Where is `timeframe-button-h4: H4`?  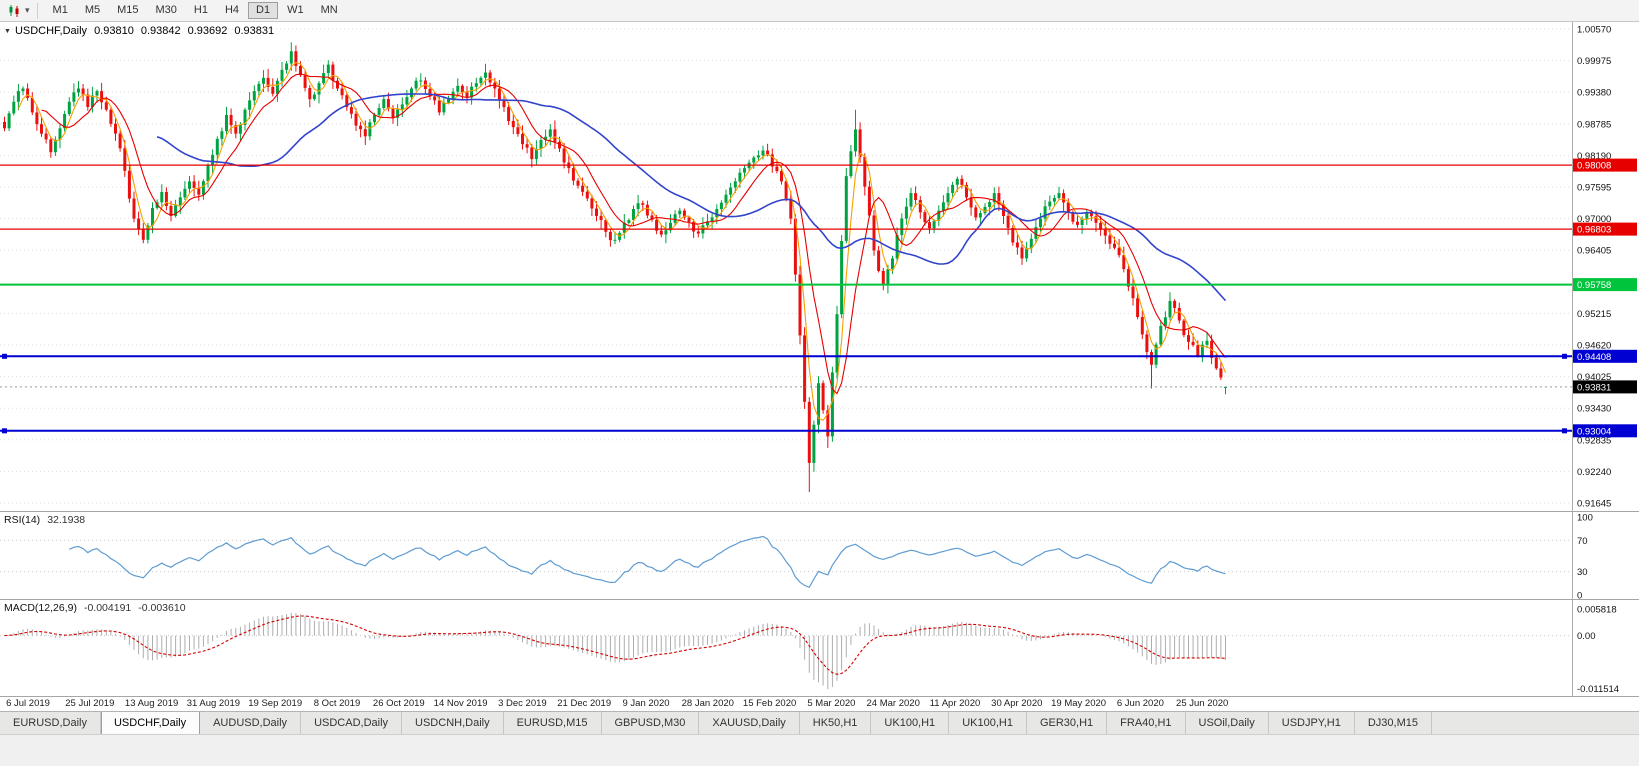 timeframe-button-h4: H4 is located at coordinates (232, 10).